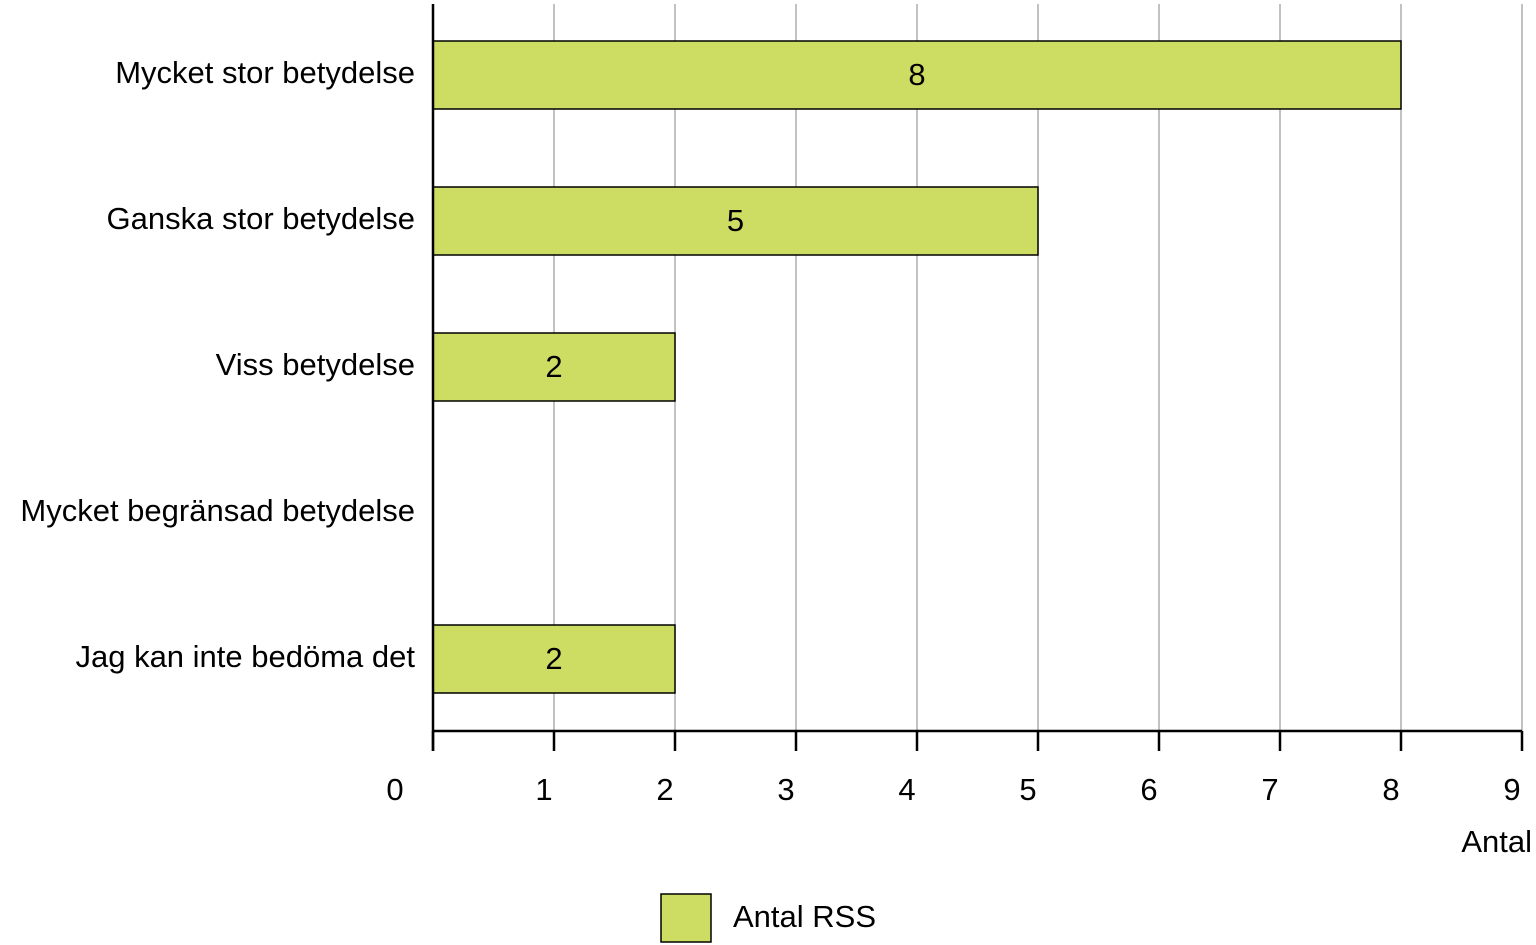 Image resolution: width=1536 pixels, height=945 pixels. What do you see at coordinates (394, 789) in the screenshot?
I see `x-tick-label-0: 0` at bounding box center [394, 789].